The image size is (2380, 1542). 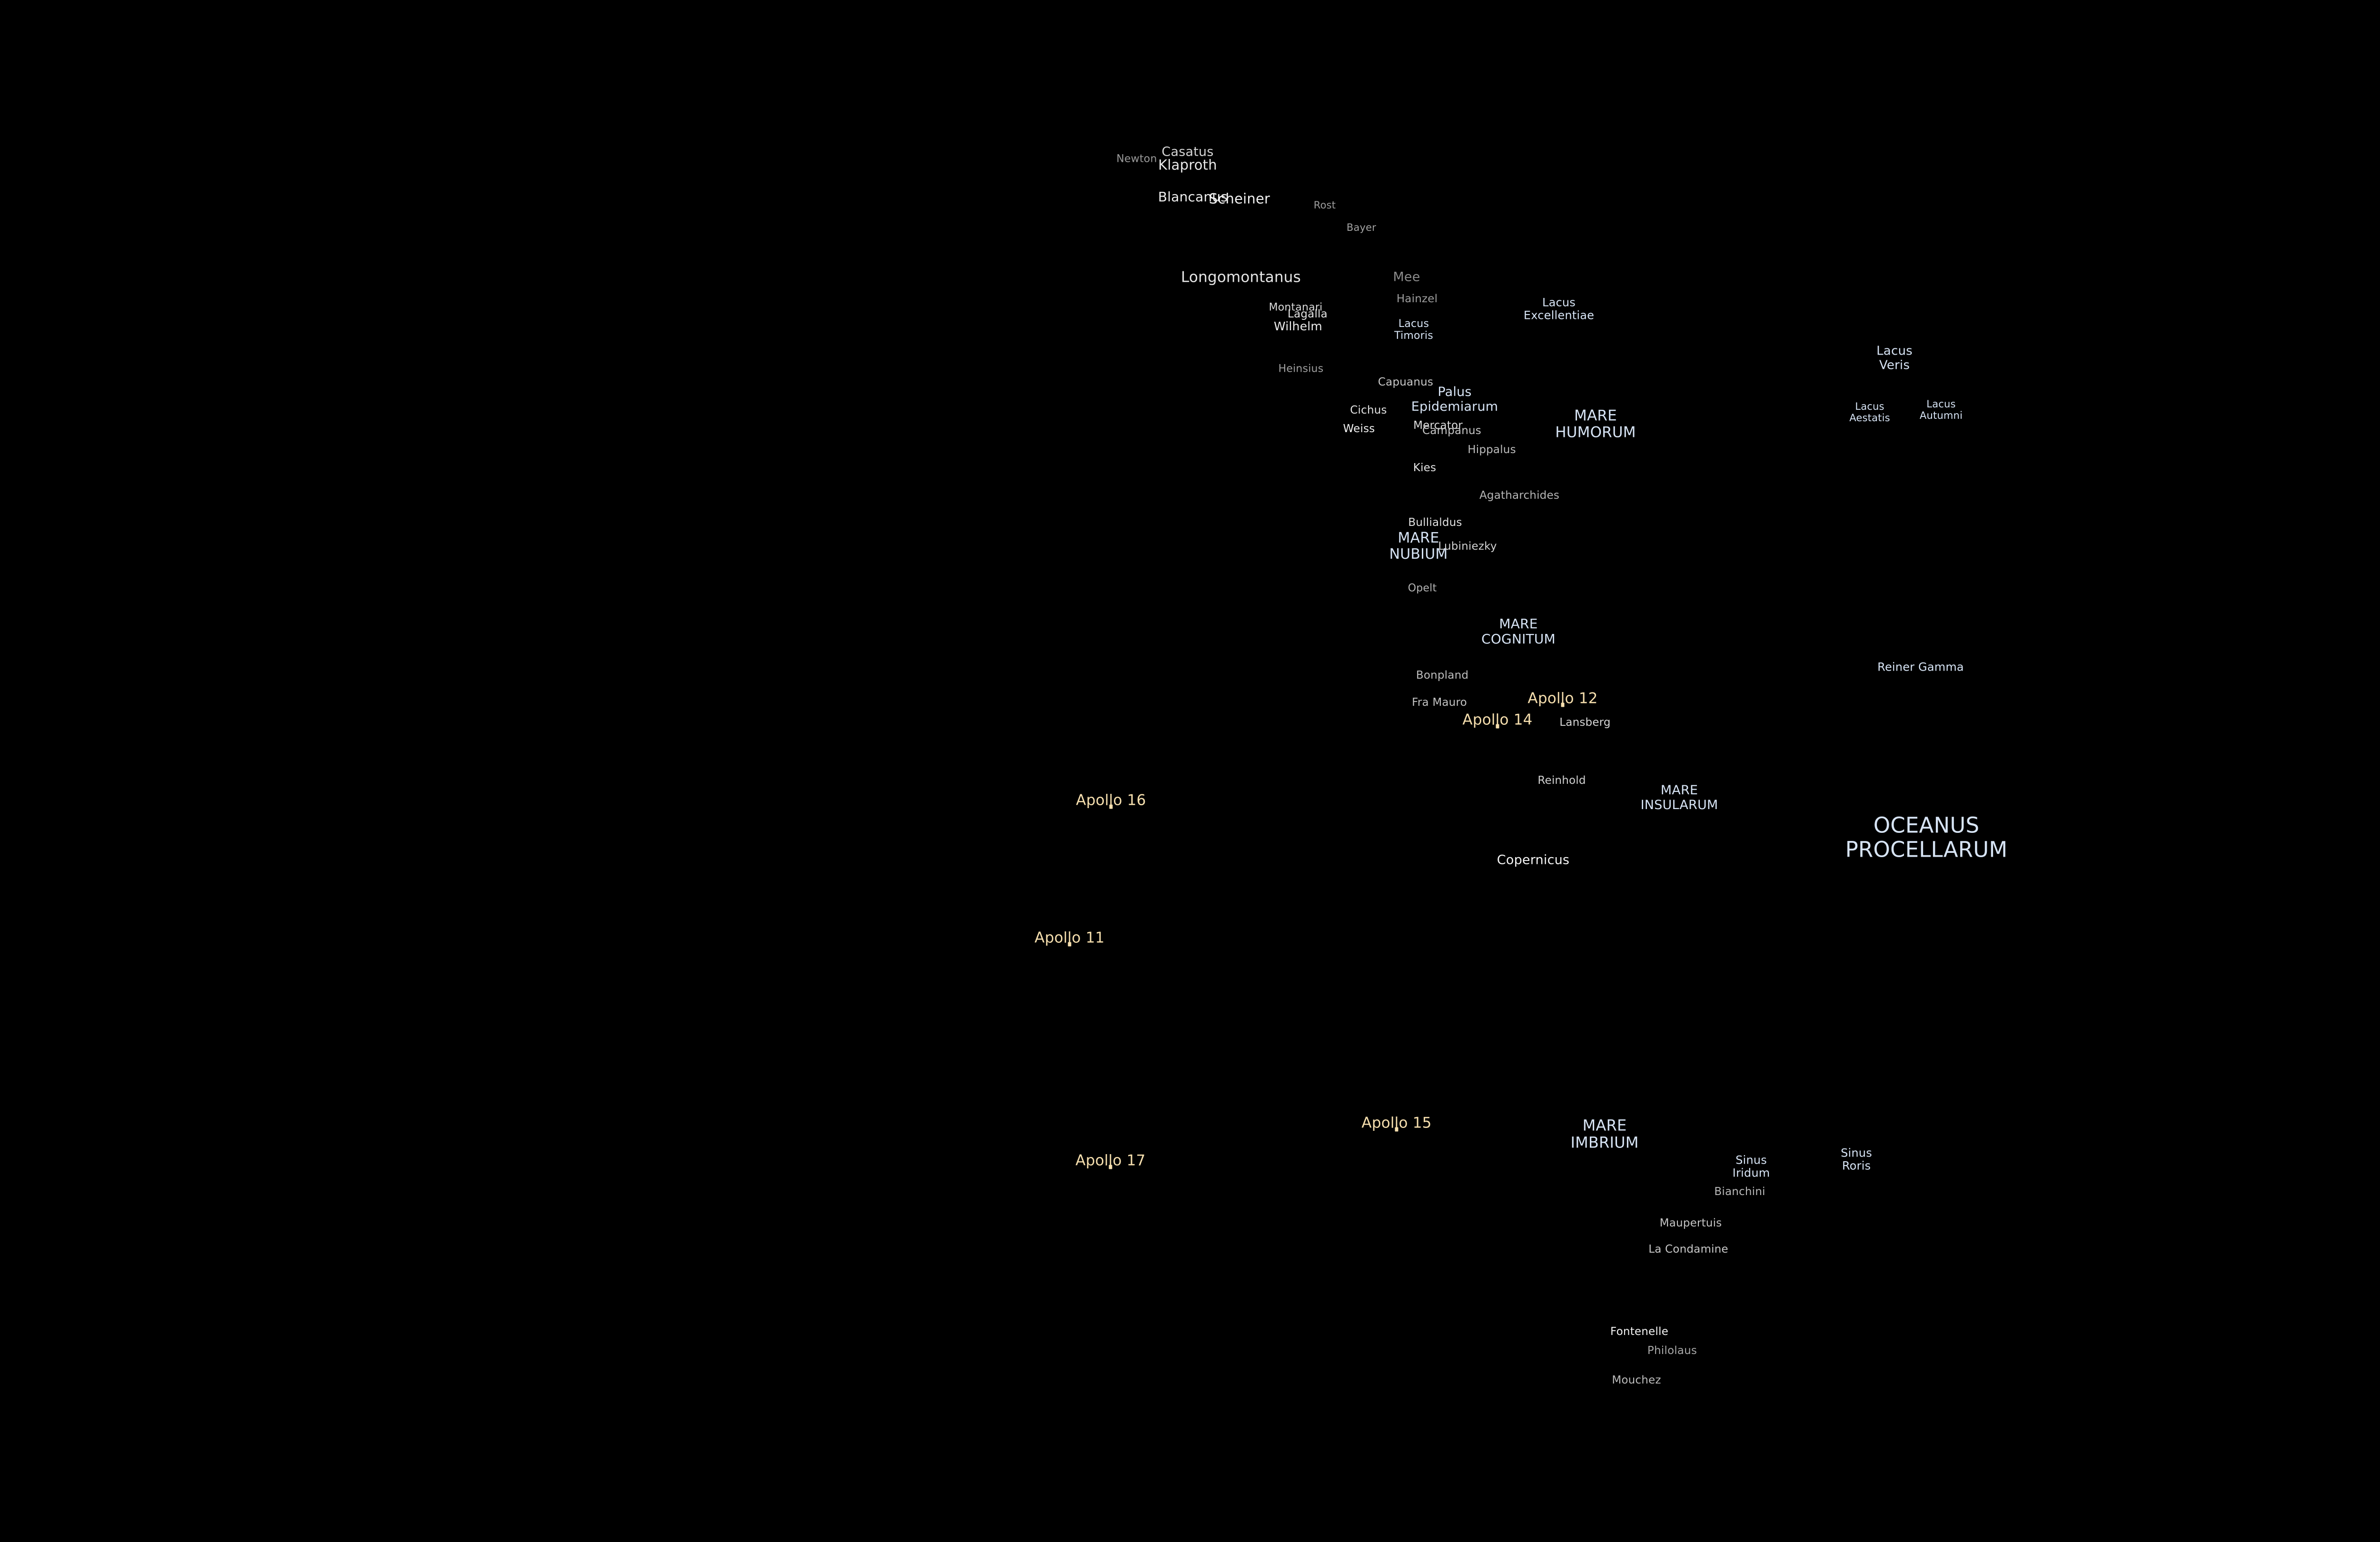 What do you see at coordinates (1894, 358) in the screenshot?
I see `map-label-lacus-veris: Lacus Veris` at bounding box center [1894, 358].